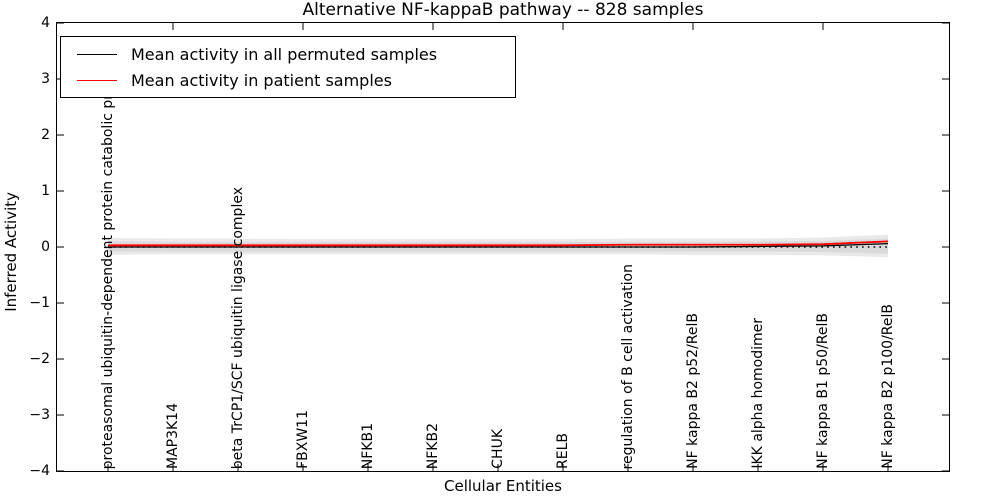 Image resolution: width=1000 pixels, height=500 pixels. Describe the element at coordinates (503, 486) in the screenshot. I see `x-axis-label: Cellular Entities` at that location.